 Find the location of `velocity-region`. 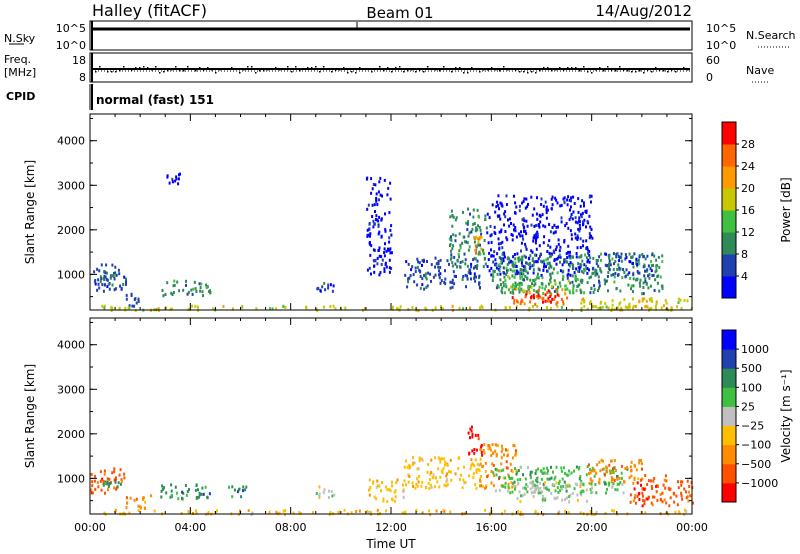

velocity-region is located at coordinates (475, 441).